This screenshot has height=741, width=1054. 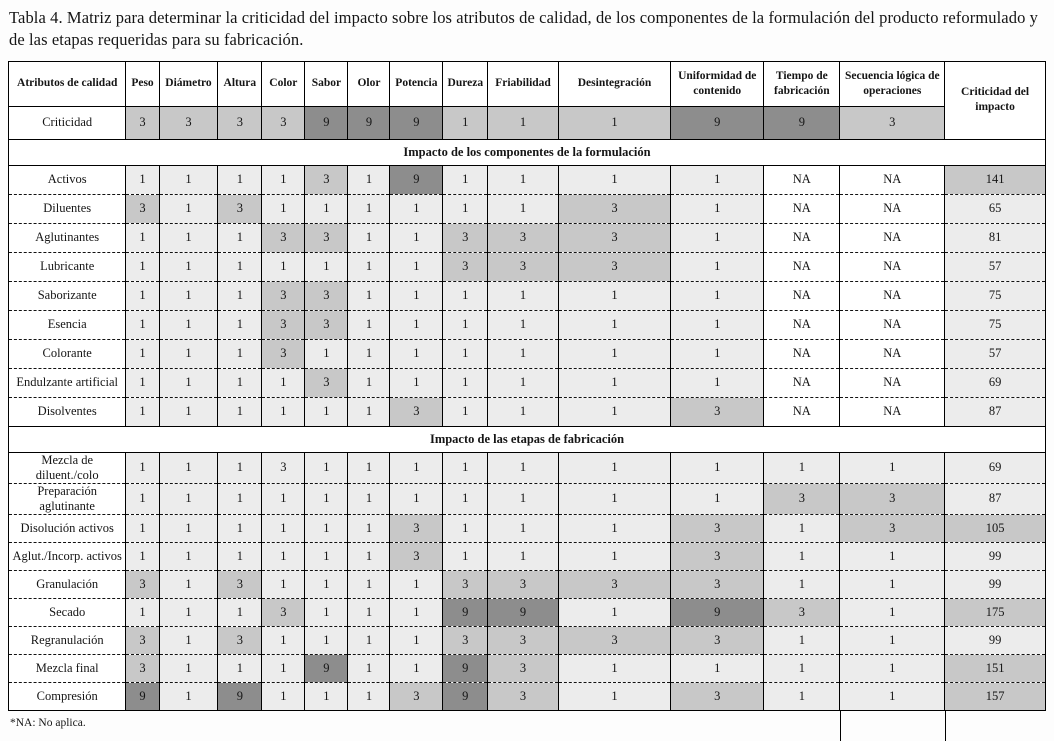 What do you see at coordinates (527, 266) in the screenshot?
I see `table-row: Lubricante 1 1 1 1 1 1 1 3 3 3 1 NA NA 57` at bounding box center [527, 266].